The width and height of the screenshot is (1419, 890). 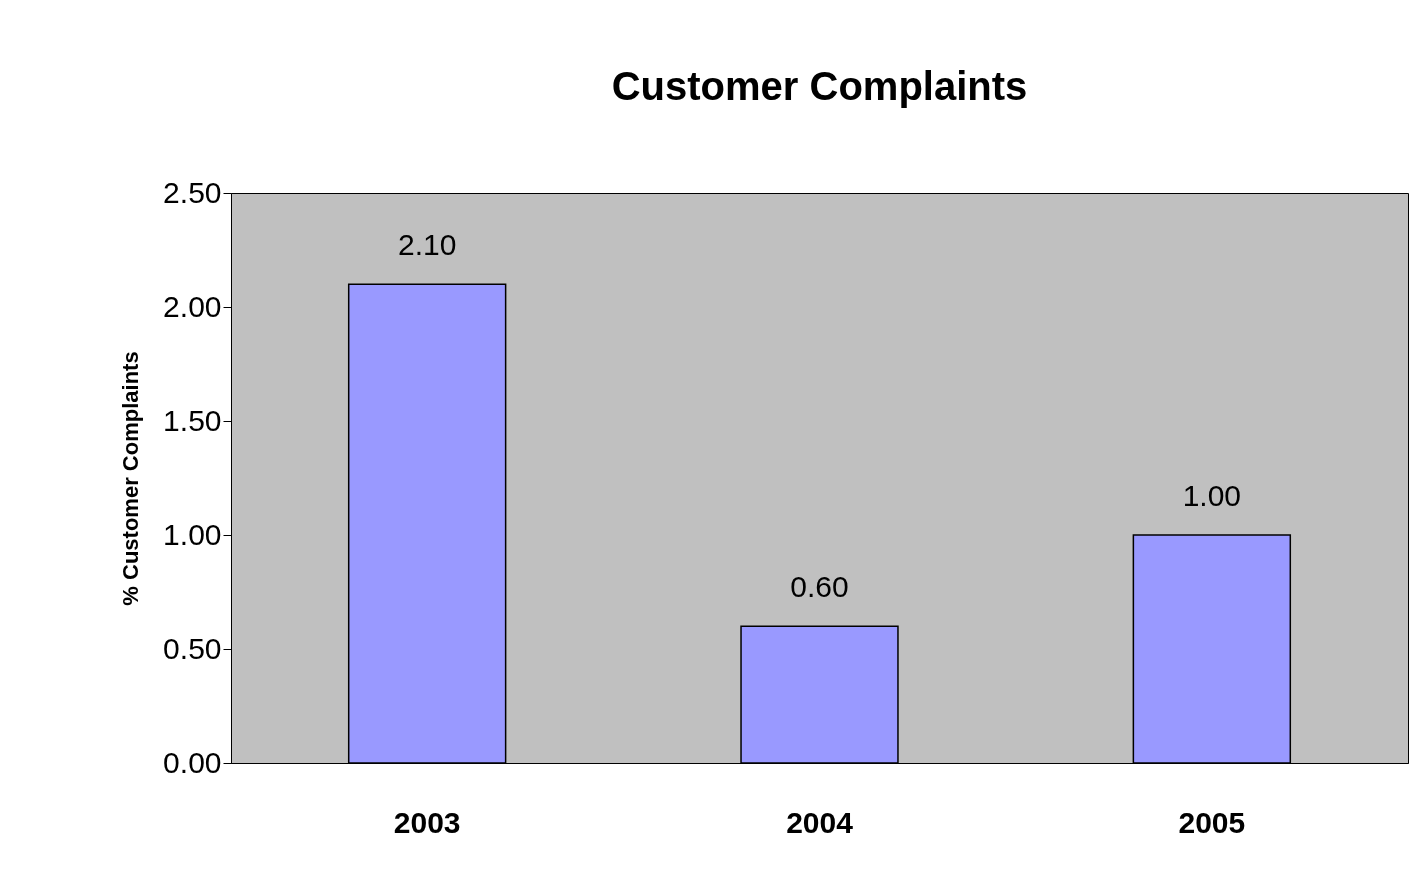 What do you see at coordinates (819, 587) in the screenshot?
I see `data-label: 0.60` at bounding box center [819, 587].